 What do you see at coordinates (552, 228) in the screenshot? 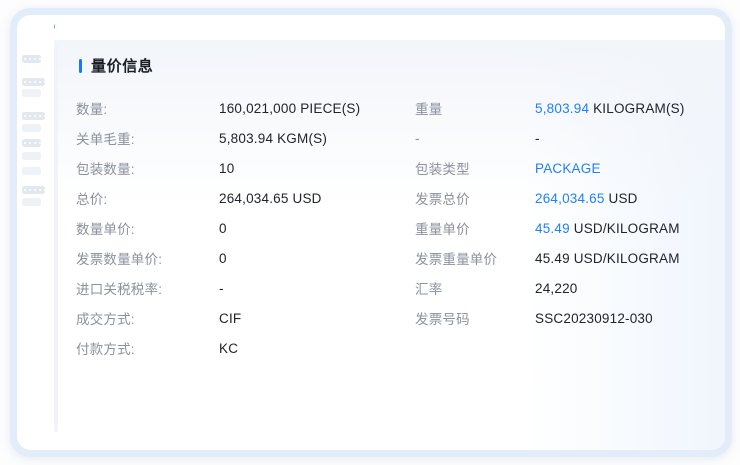
I see `field-value-highlight: 45.49` at bounding box center [552, 228].